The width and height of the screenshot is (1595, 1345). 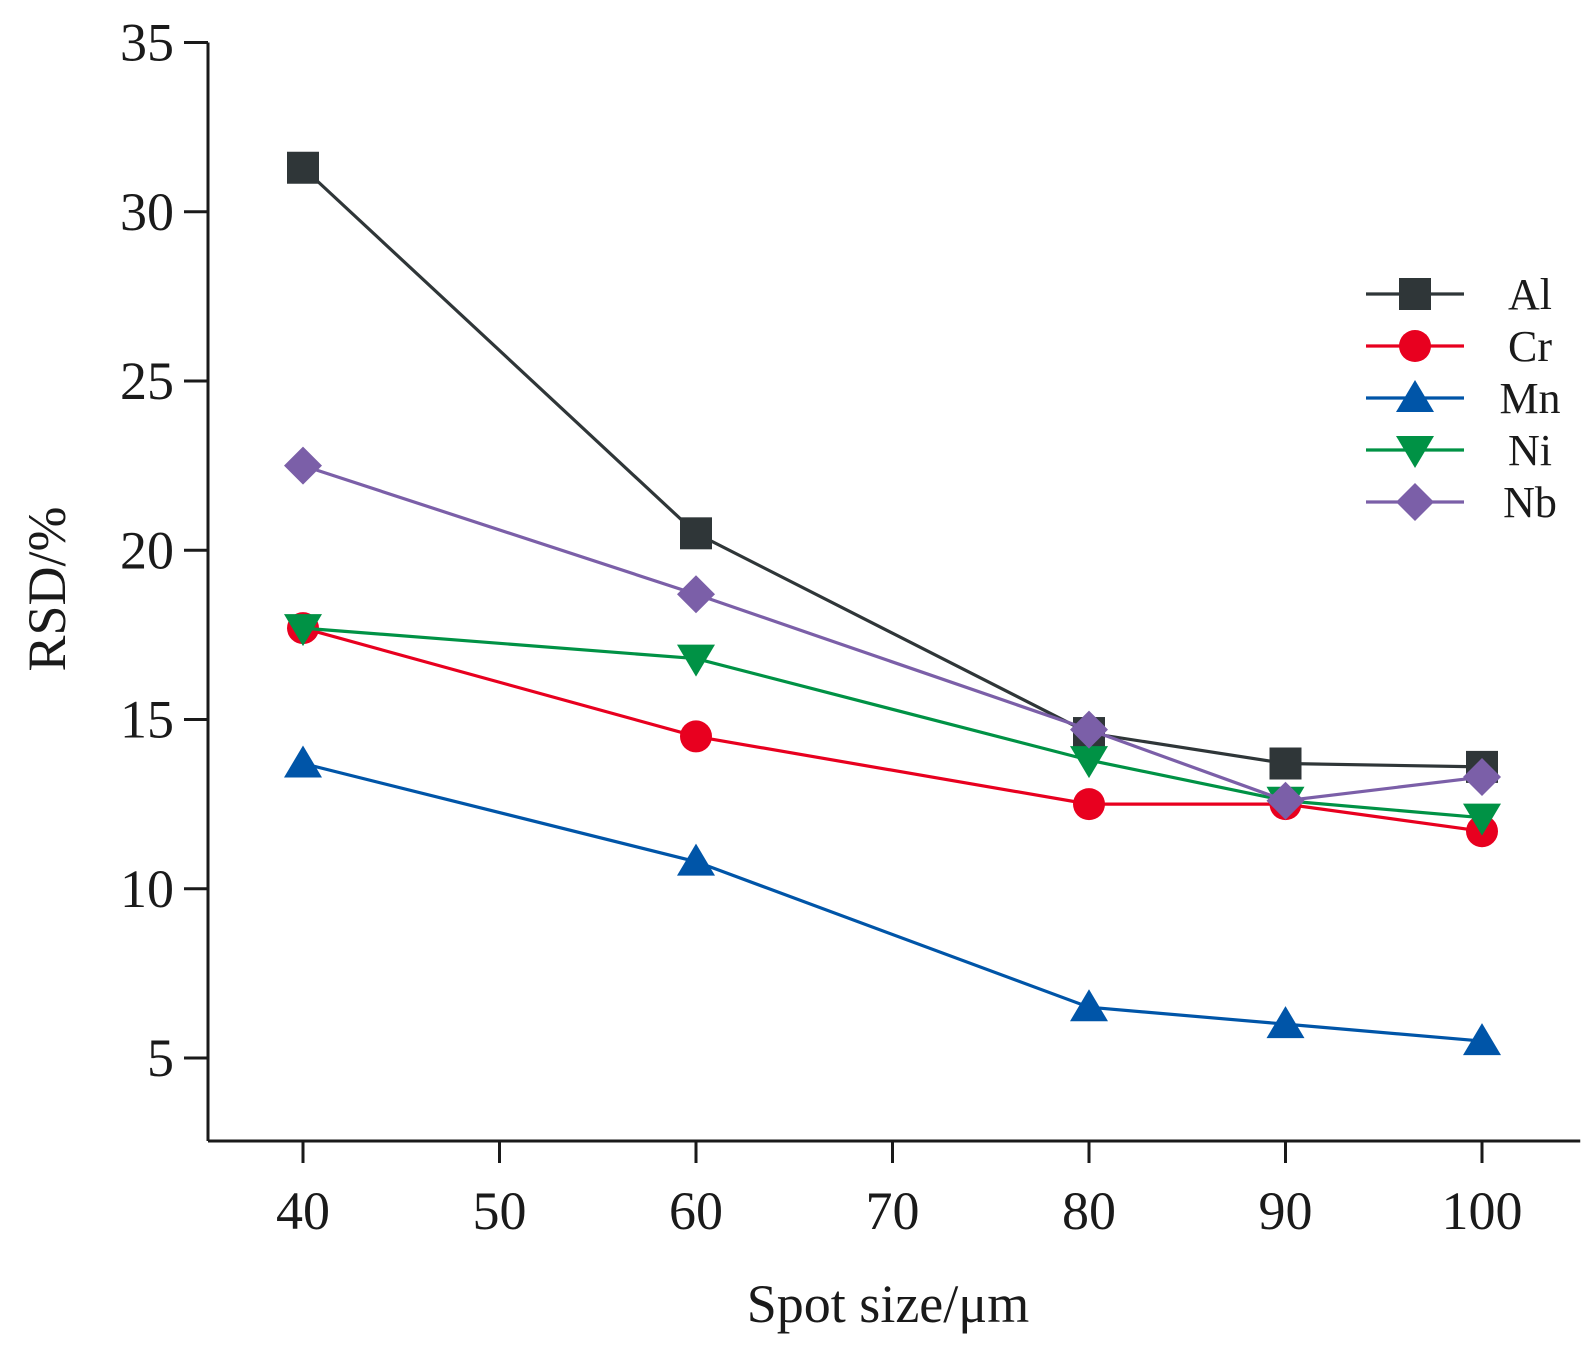 What do you see at coordinates (147, 889) in the screenshot?
I see `y-tick-label: 10` at bounding box center [147, 889].